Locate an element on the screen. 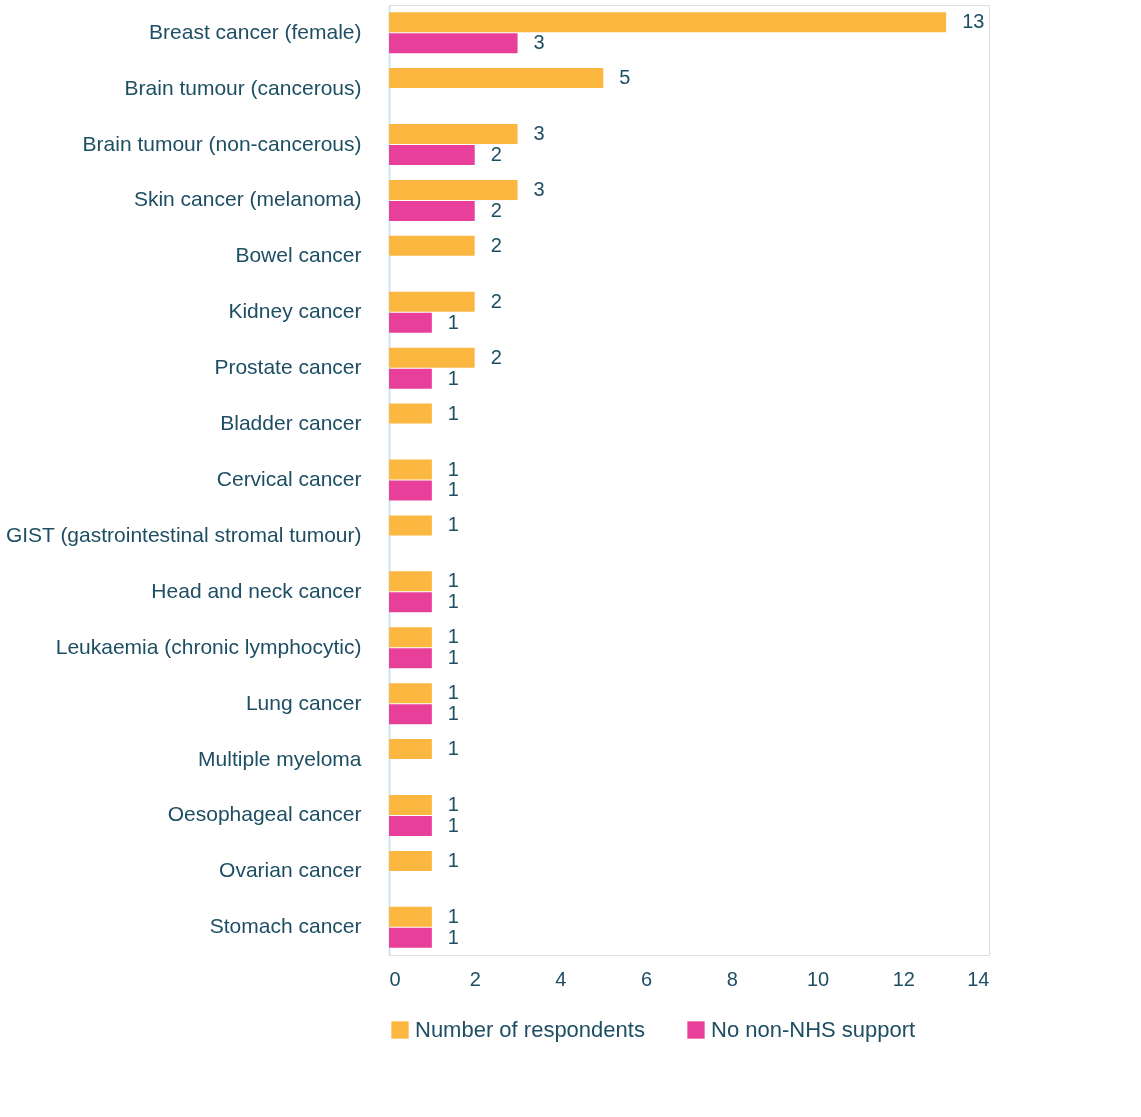 This screenshot has width=1141, height=1117. y-tick-label: GIST (gastrointestinal stromal tumour) is located at coordinates (183, 534).